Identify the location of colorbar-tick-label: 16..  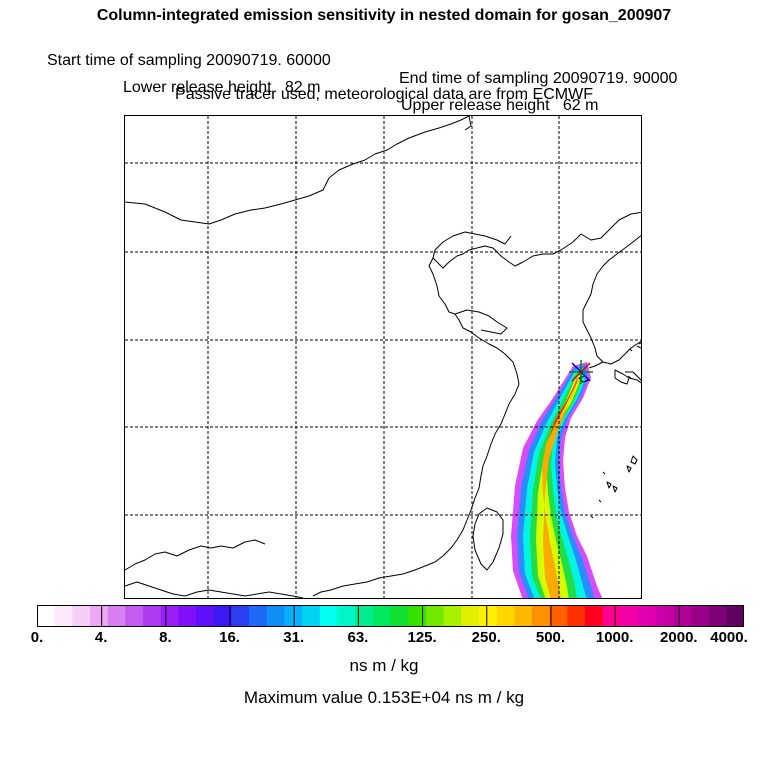
(229, 637).